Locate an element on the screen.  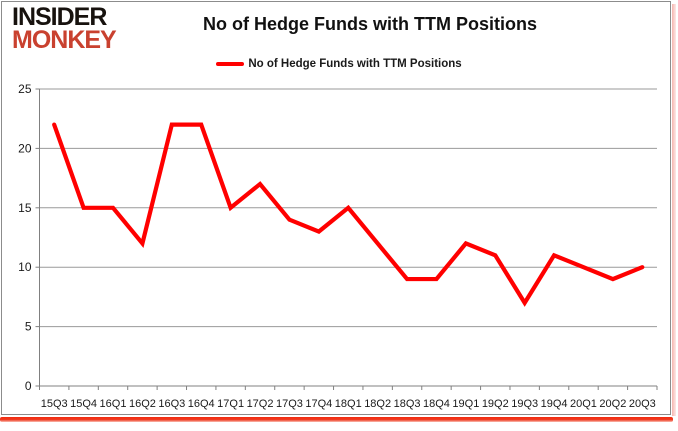
x-tick-label: 16Q3 is located at coordinates (171, 404).